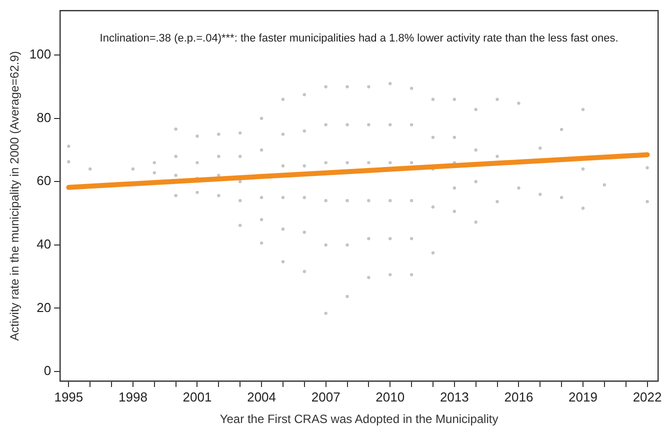 Image resolution: width=668 pixels, height=435 pixels. Describe the element at coordinates (454, 396) in the screenshot. I see `x-tick-label: 2013` at that location.